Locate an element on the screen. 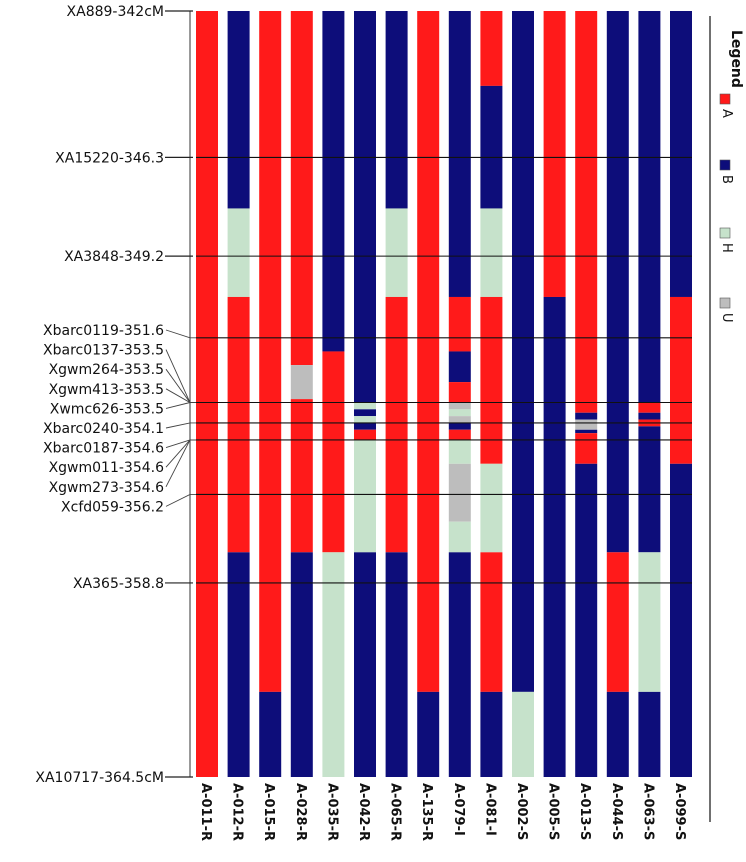  line-label-A-135-R: A-135-R is located at coordinates (426, 812).